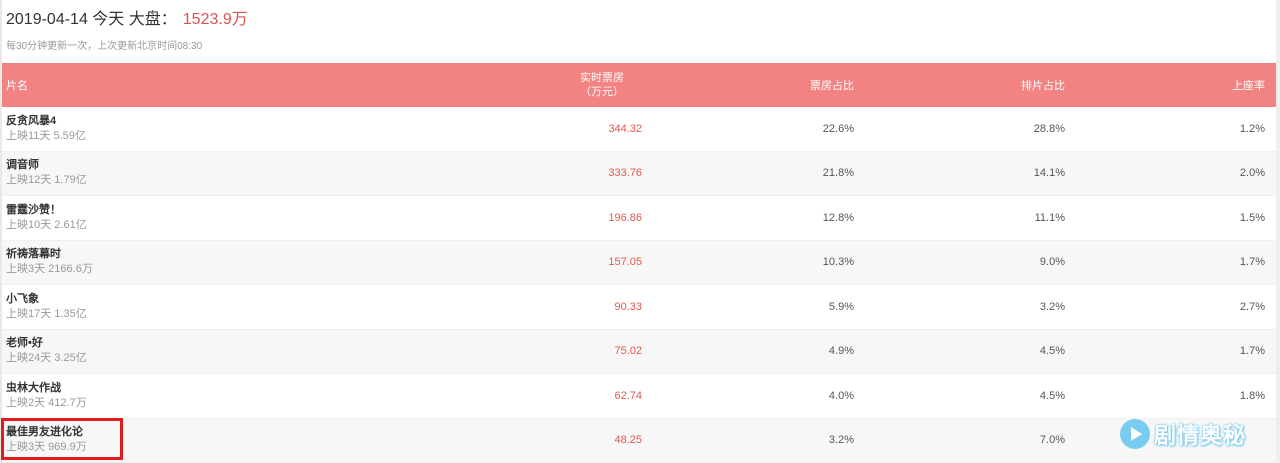  What do you see at coordinates (625, 128) in the screenshot?
I see `realtime-box-office: 344.32` at bounding box center [625, 128].